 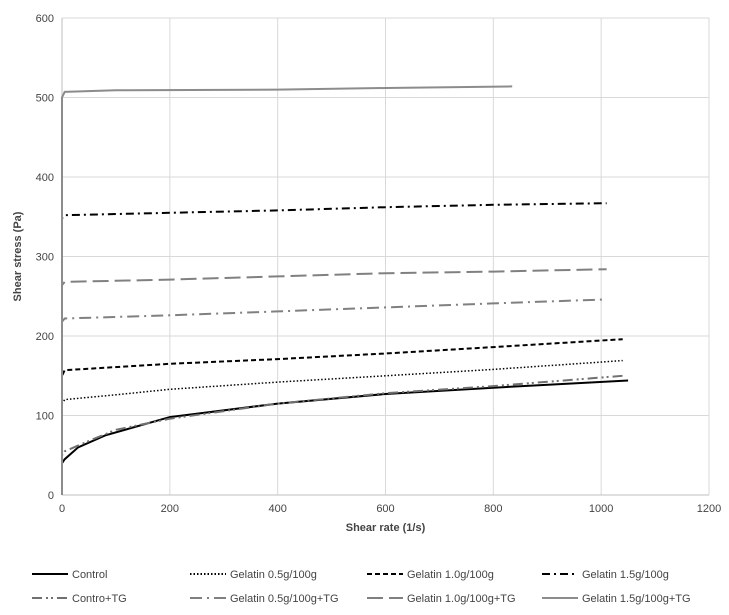 I want to click on x-axis-title: Shear rate (1/s), so click(x=386, y=528).